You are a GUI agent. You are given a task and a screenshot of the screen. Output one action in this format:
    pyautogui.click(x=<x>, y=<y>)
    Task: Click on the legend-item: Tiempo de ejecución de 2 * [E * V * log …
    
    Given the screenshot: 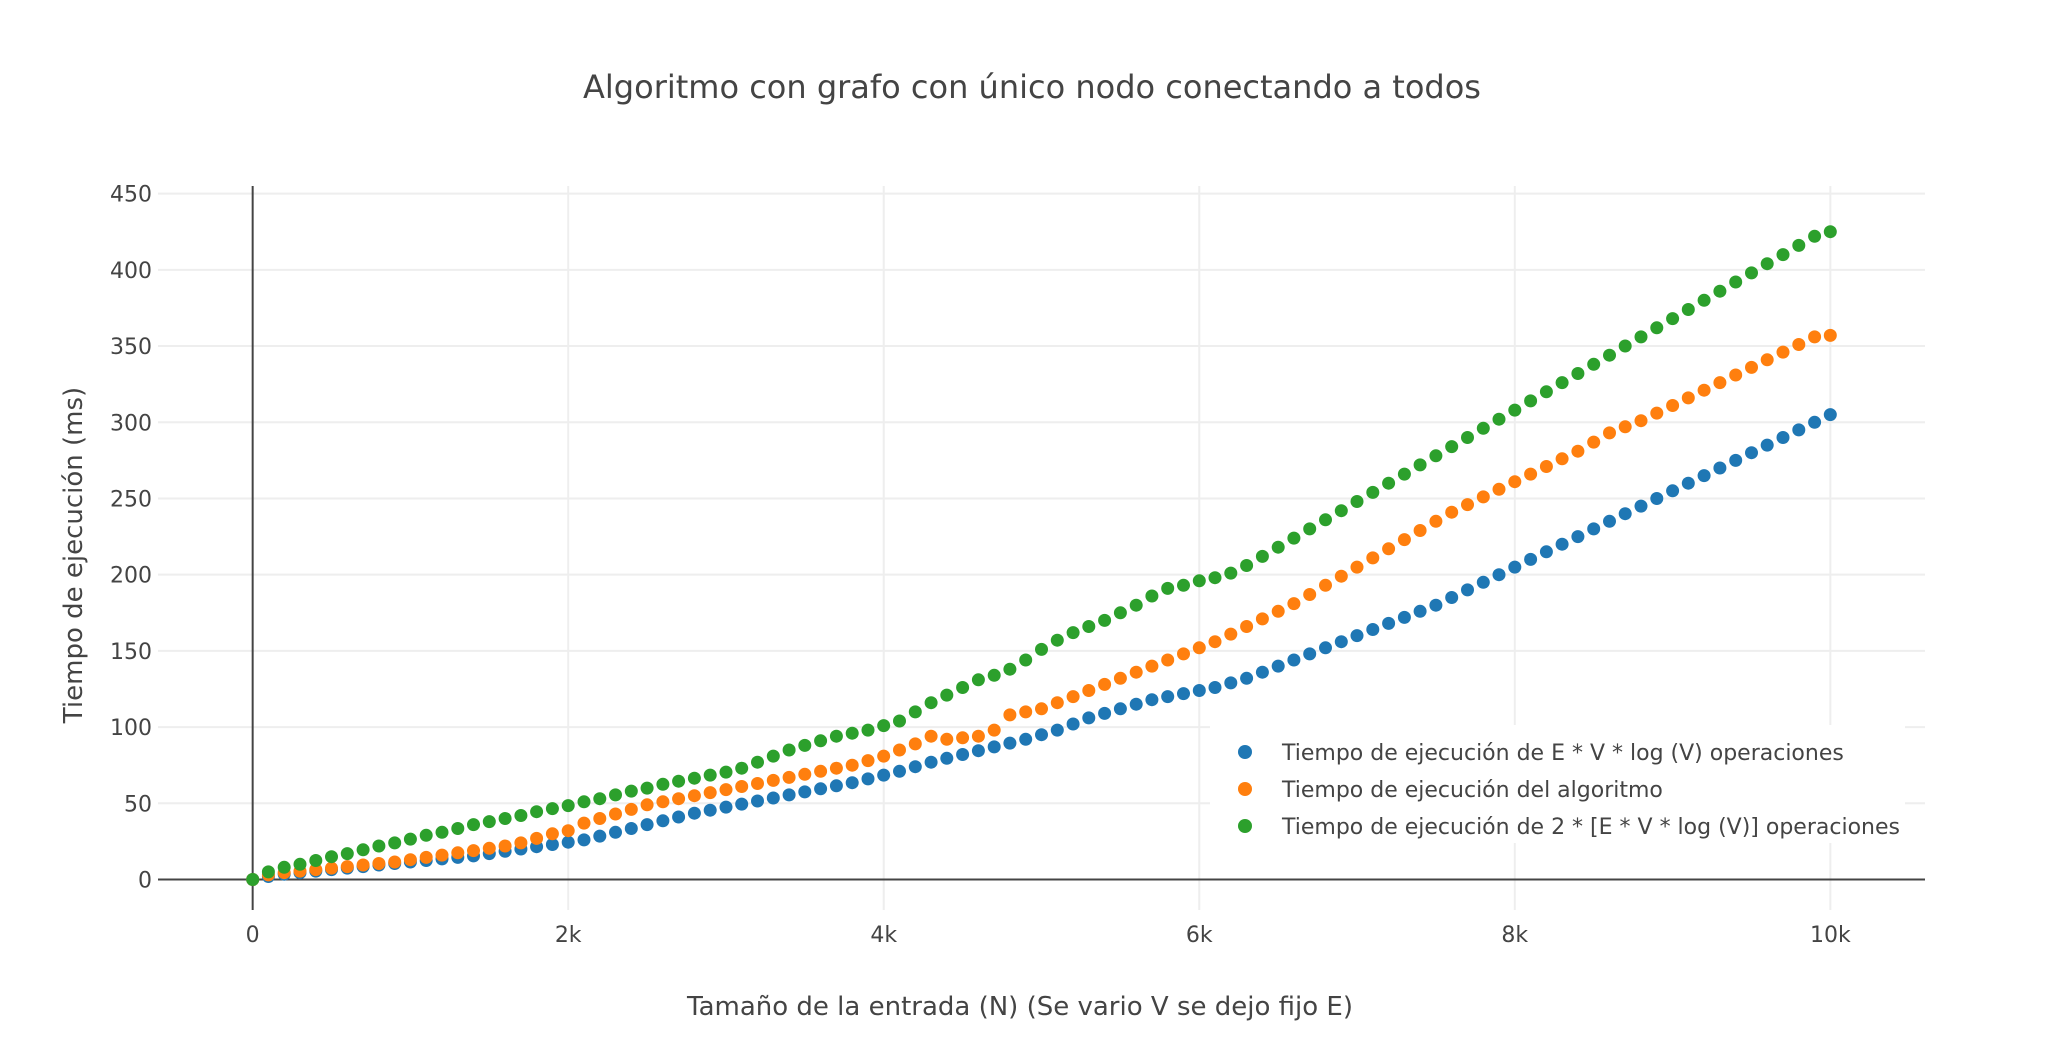 What is the action you would take?
    pyautogui.click(x=1569, y=827)
    